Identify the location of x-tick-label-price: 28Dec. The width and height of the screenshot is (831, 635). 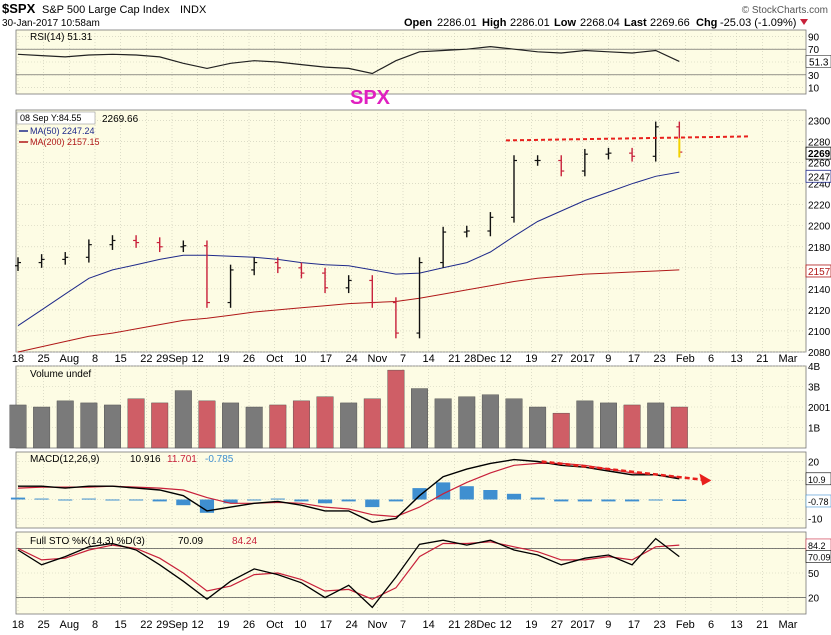
(480, 359).